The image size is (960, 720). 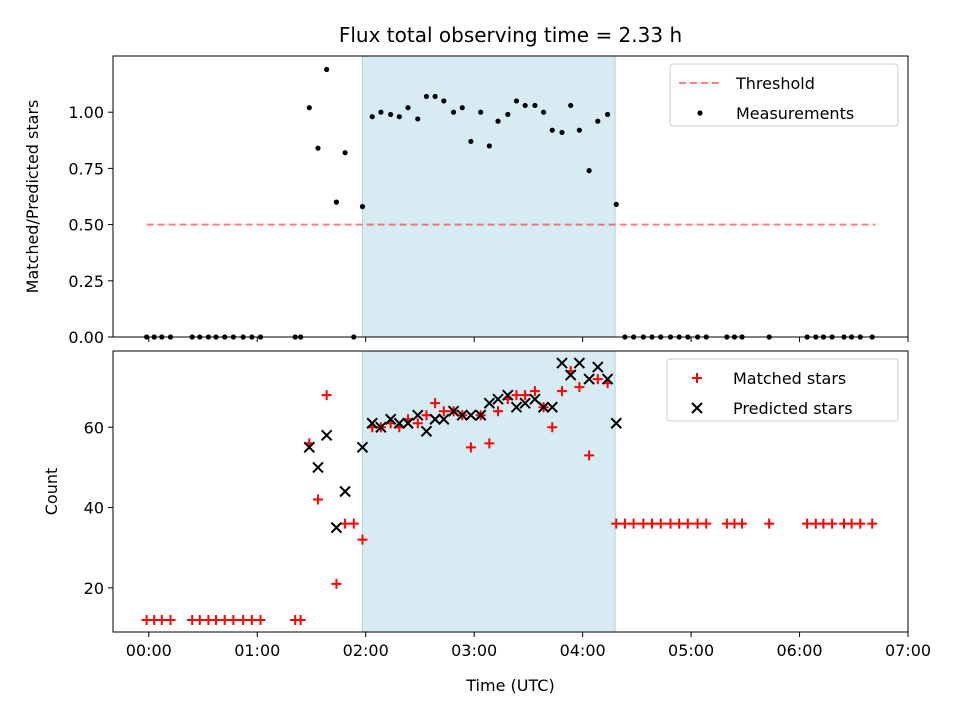 I want to click on x-tick-label: 03:00, so click(x=474, y=650).